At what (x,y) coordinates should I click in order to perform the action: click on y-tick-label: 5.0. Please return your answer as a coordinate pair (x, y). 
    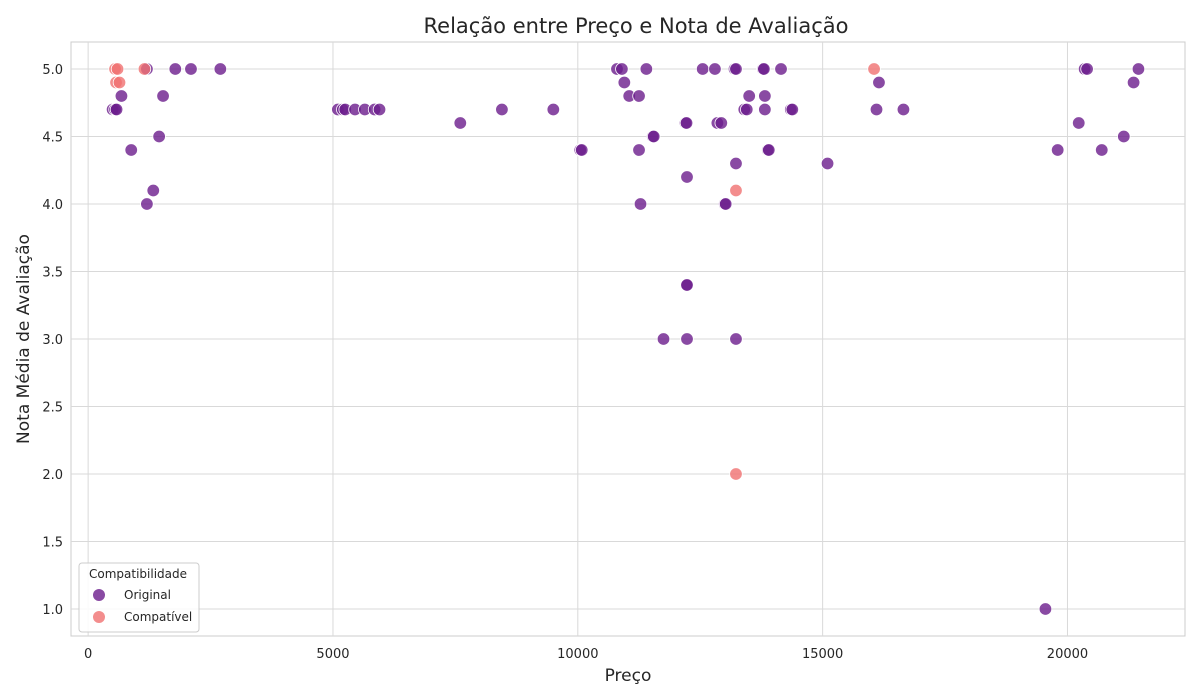
    Looking at the image, I should click on (52, 70).